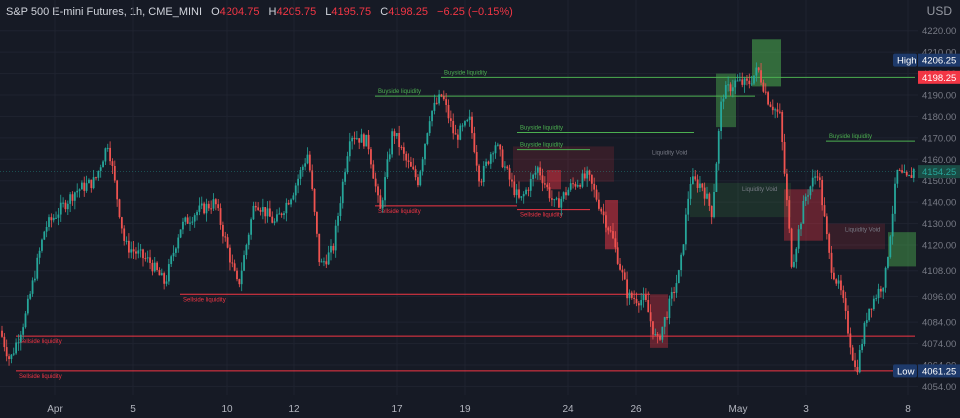 The width and height of the screenshot is (960, 418). What do you see at coordinates (939, 96) in the screenshot?
I see `price-tick-label: 4190.00` at bounding box center [939, 96].